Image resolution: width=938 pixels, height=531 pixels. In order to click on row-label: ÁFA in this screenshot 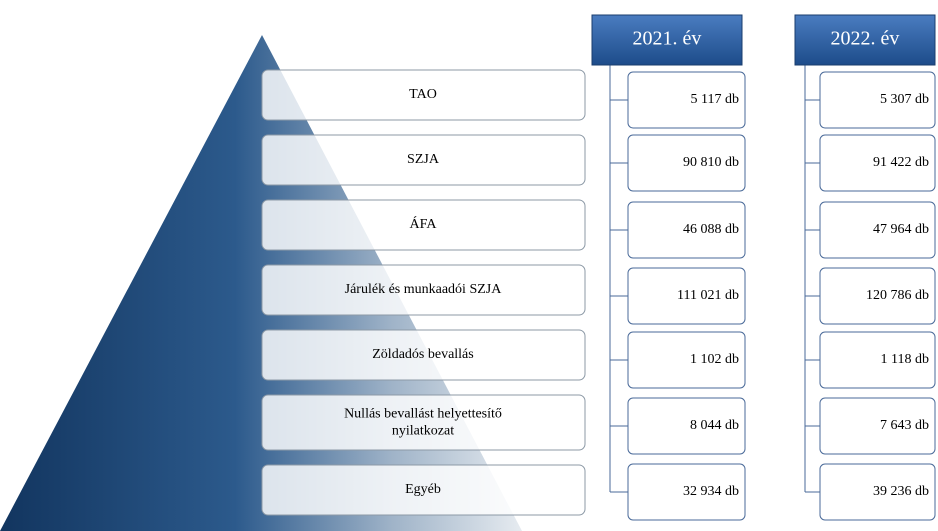, I will do `click(424, 223)`.